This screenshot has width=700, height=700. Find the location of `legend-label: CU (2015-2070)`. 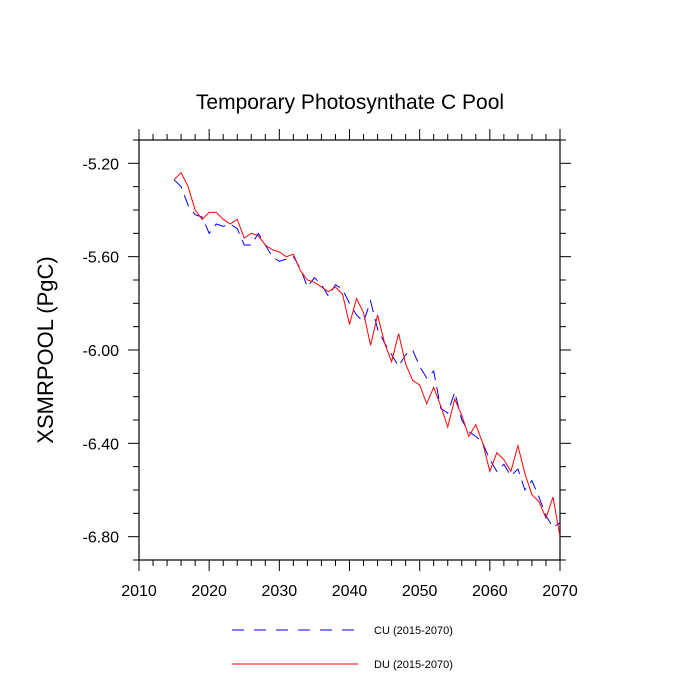

legend-label: CU (2015-2070) is located at coordinates (413, 631).